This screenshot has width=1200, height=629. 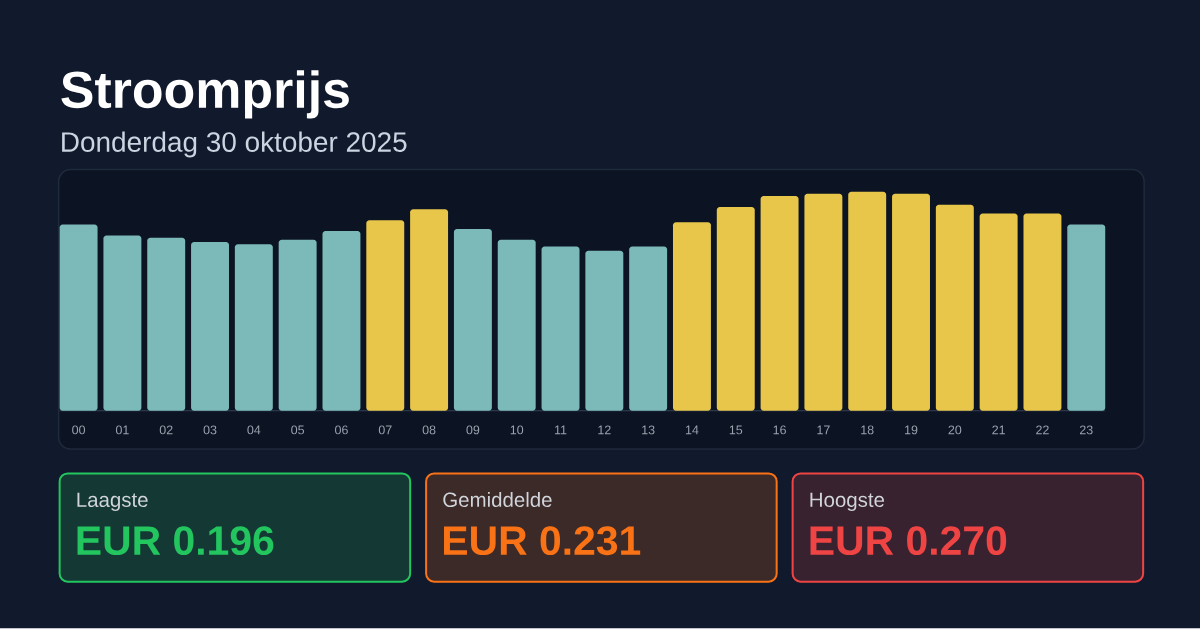 I want to click on chart-title: Stroomprijs, so click(x=205, y=94).